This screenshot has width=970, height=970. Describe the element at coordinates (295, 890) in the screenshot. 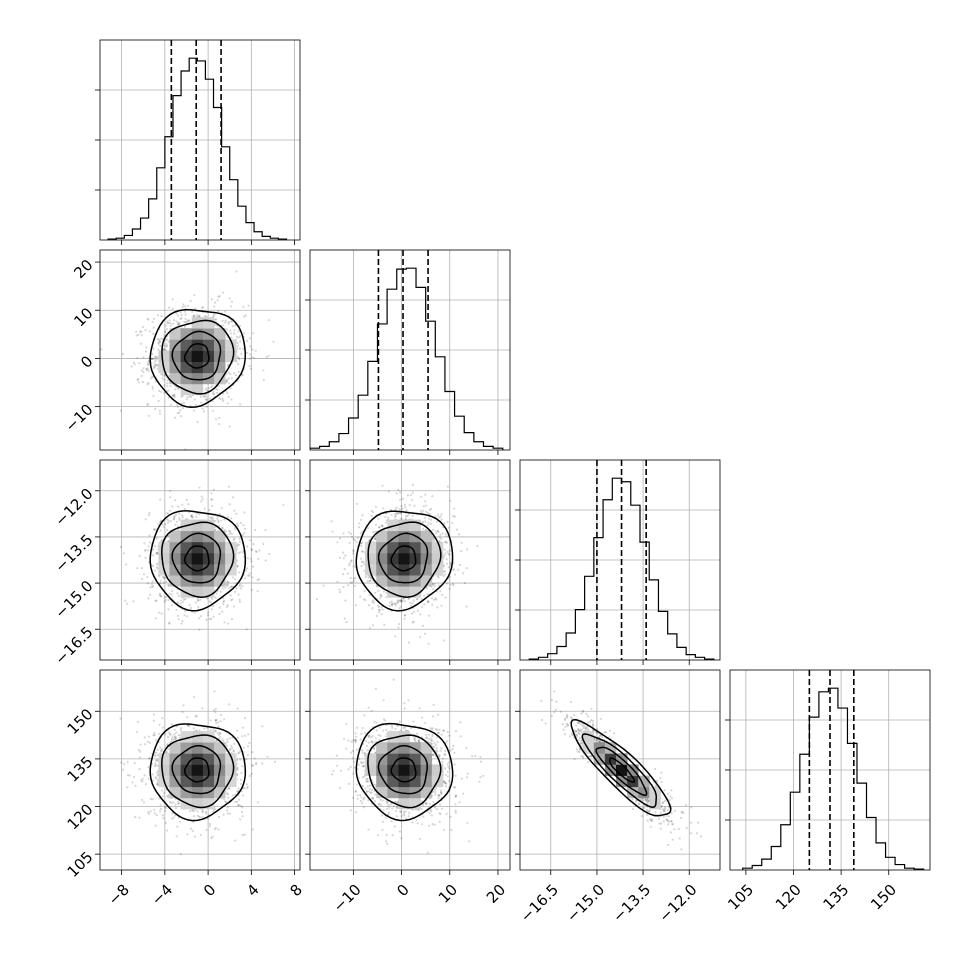

I see `x-tick-label: 8` at that location.